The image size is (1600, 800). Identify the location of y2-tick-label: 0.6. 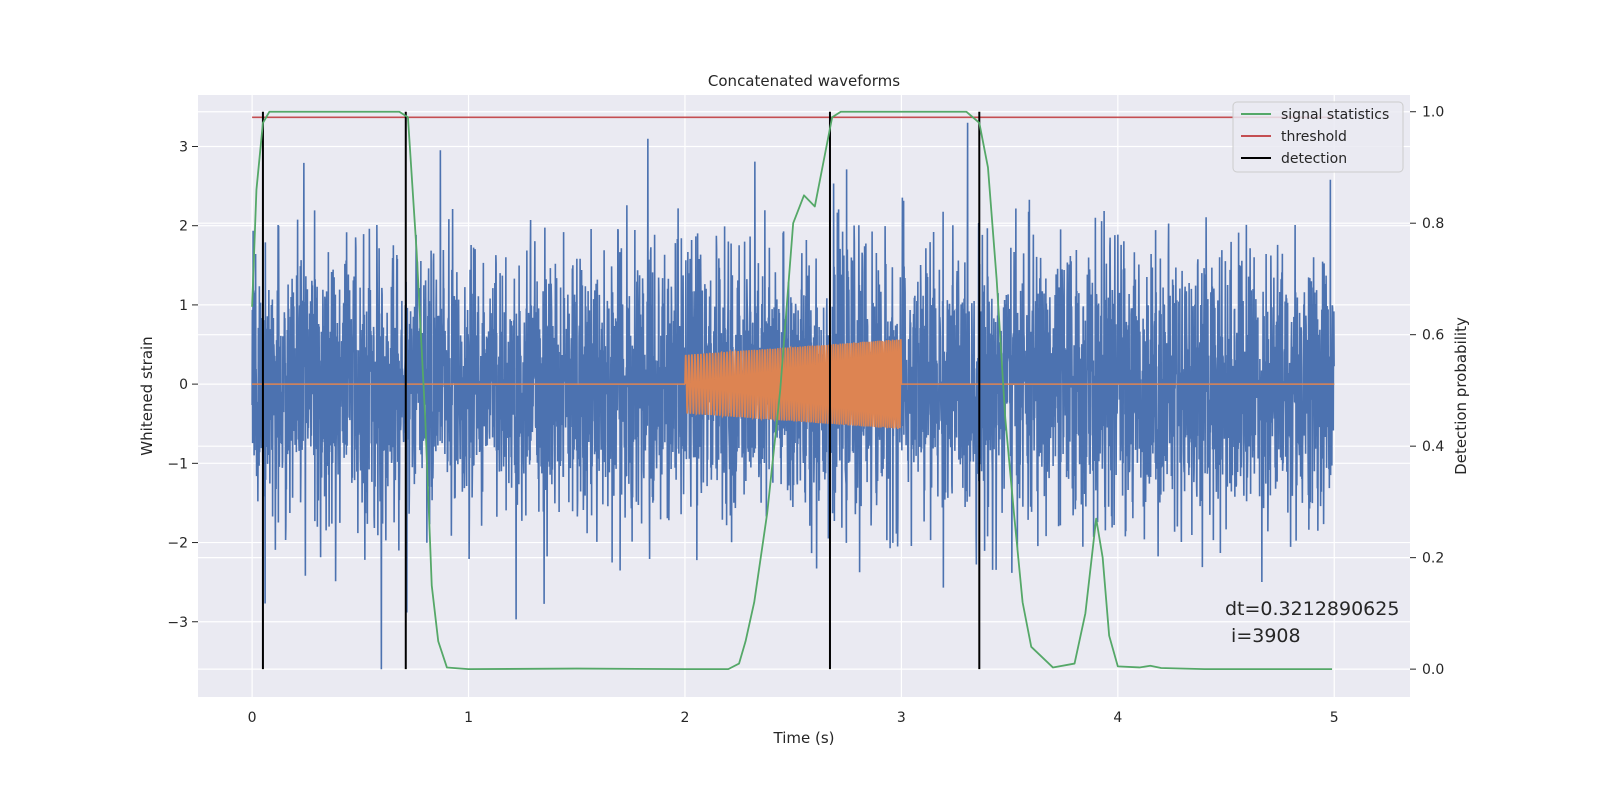
(1433, 336).